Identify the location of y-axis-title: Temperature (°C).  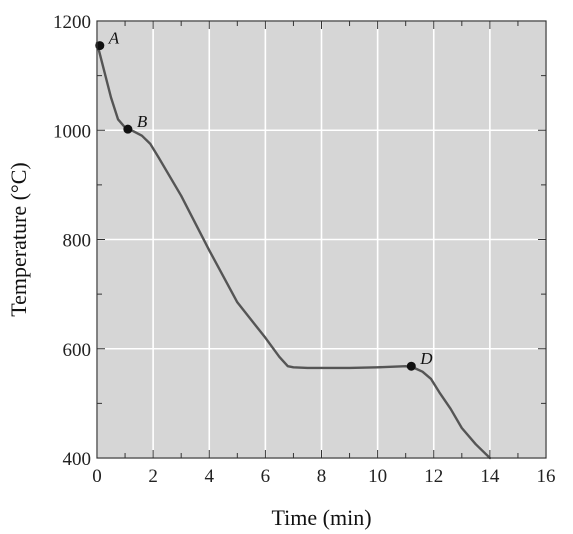
(18, 239).